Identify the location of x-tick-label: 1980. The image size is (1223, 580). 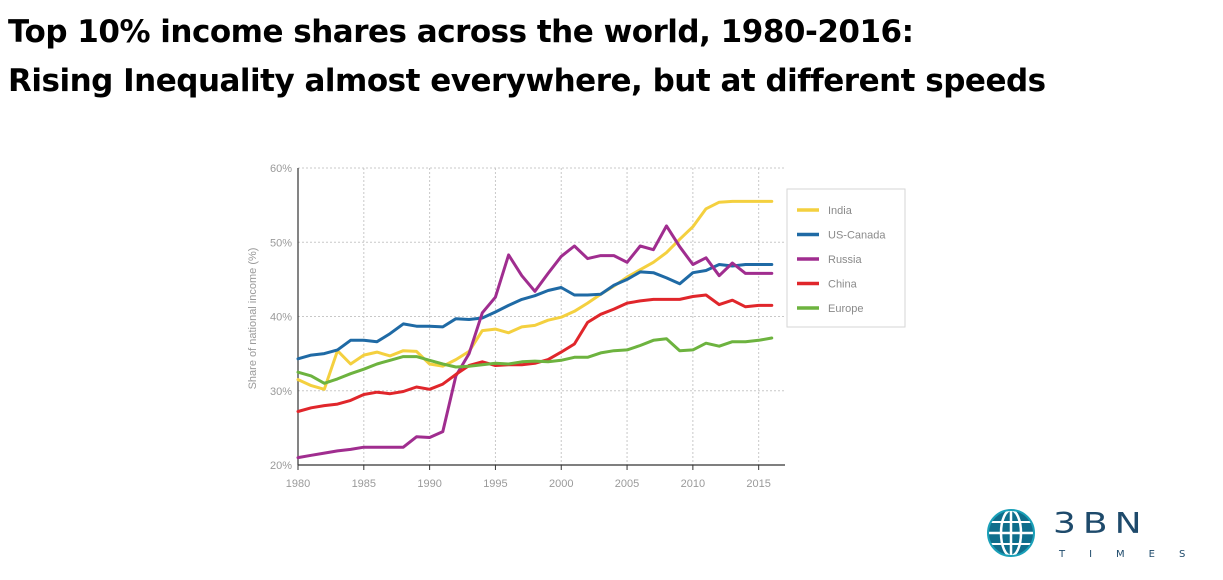
(298, 484).